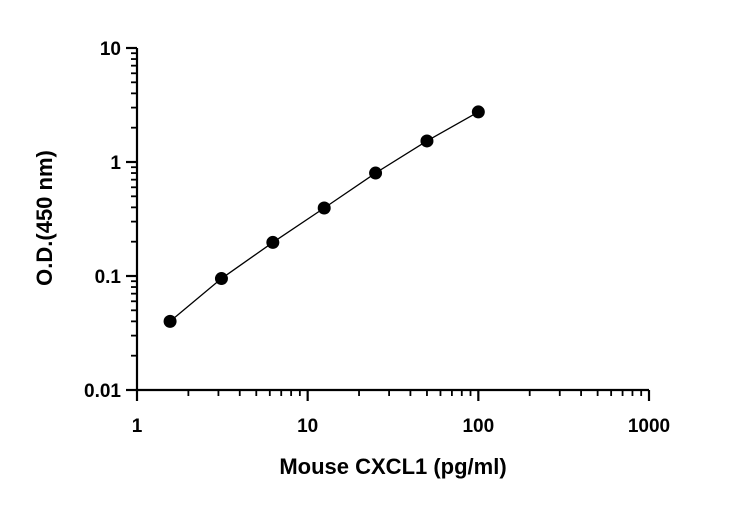  I want to click on y-tick-label: 1, so click(115, 163).